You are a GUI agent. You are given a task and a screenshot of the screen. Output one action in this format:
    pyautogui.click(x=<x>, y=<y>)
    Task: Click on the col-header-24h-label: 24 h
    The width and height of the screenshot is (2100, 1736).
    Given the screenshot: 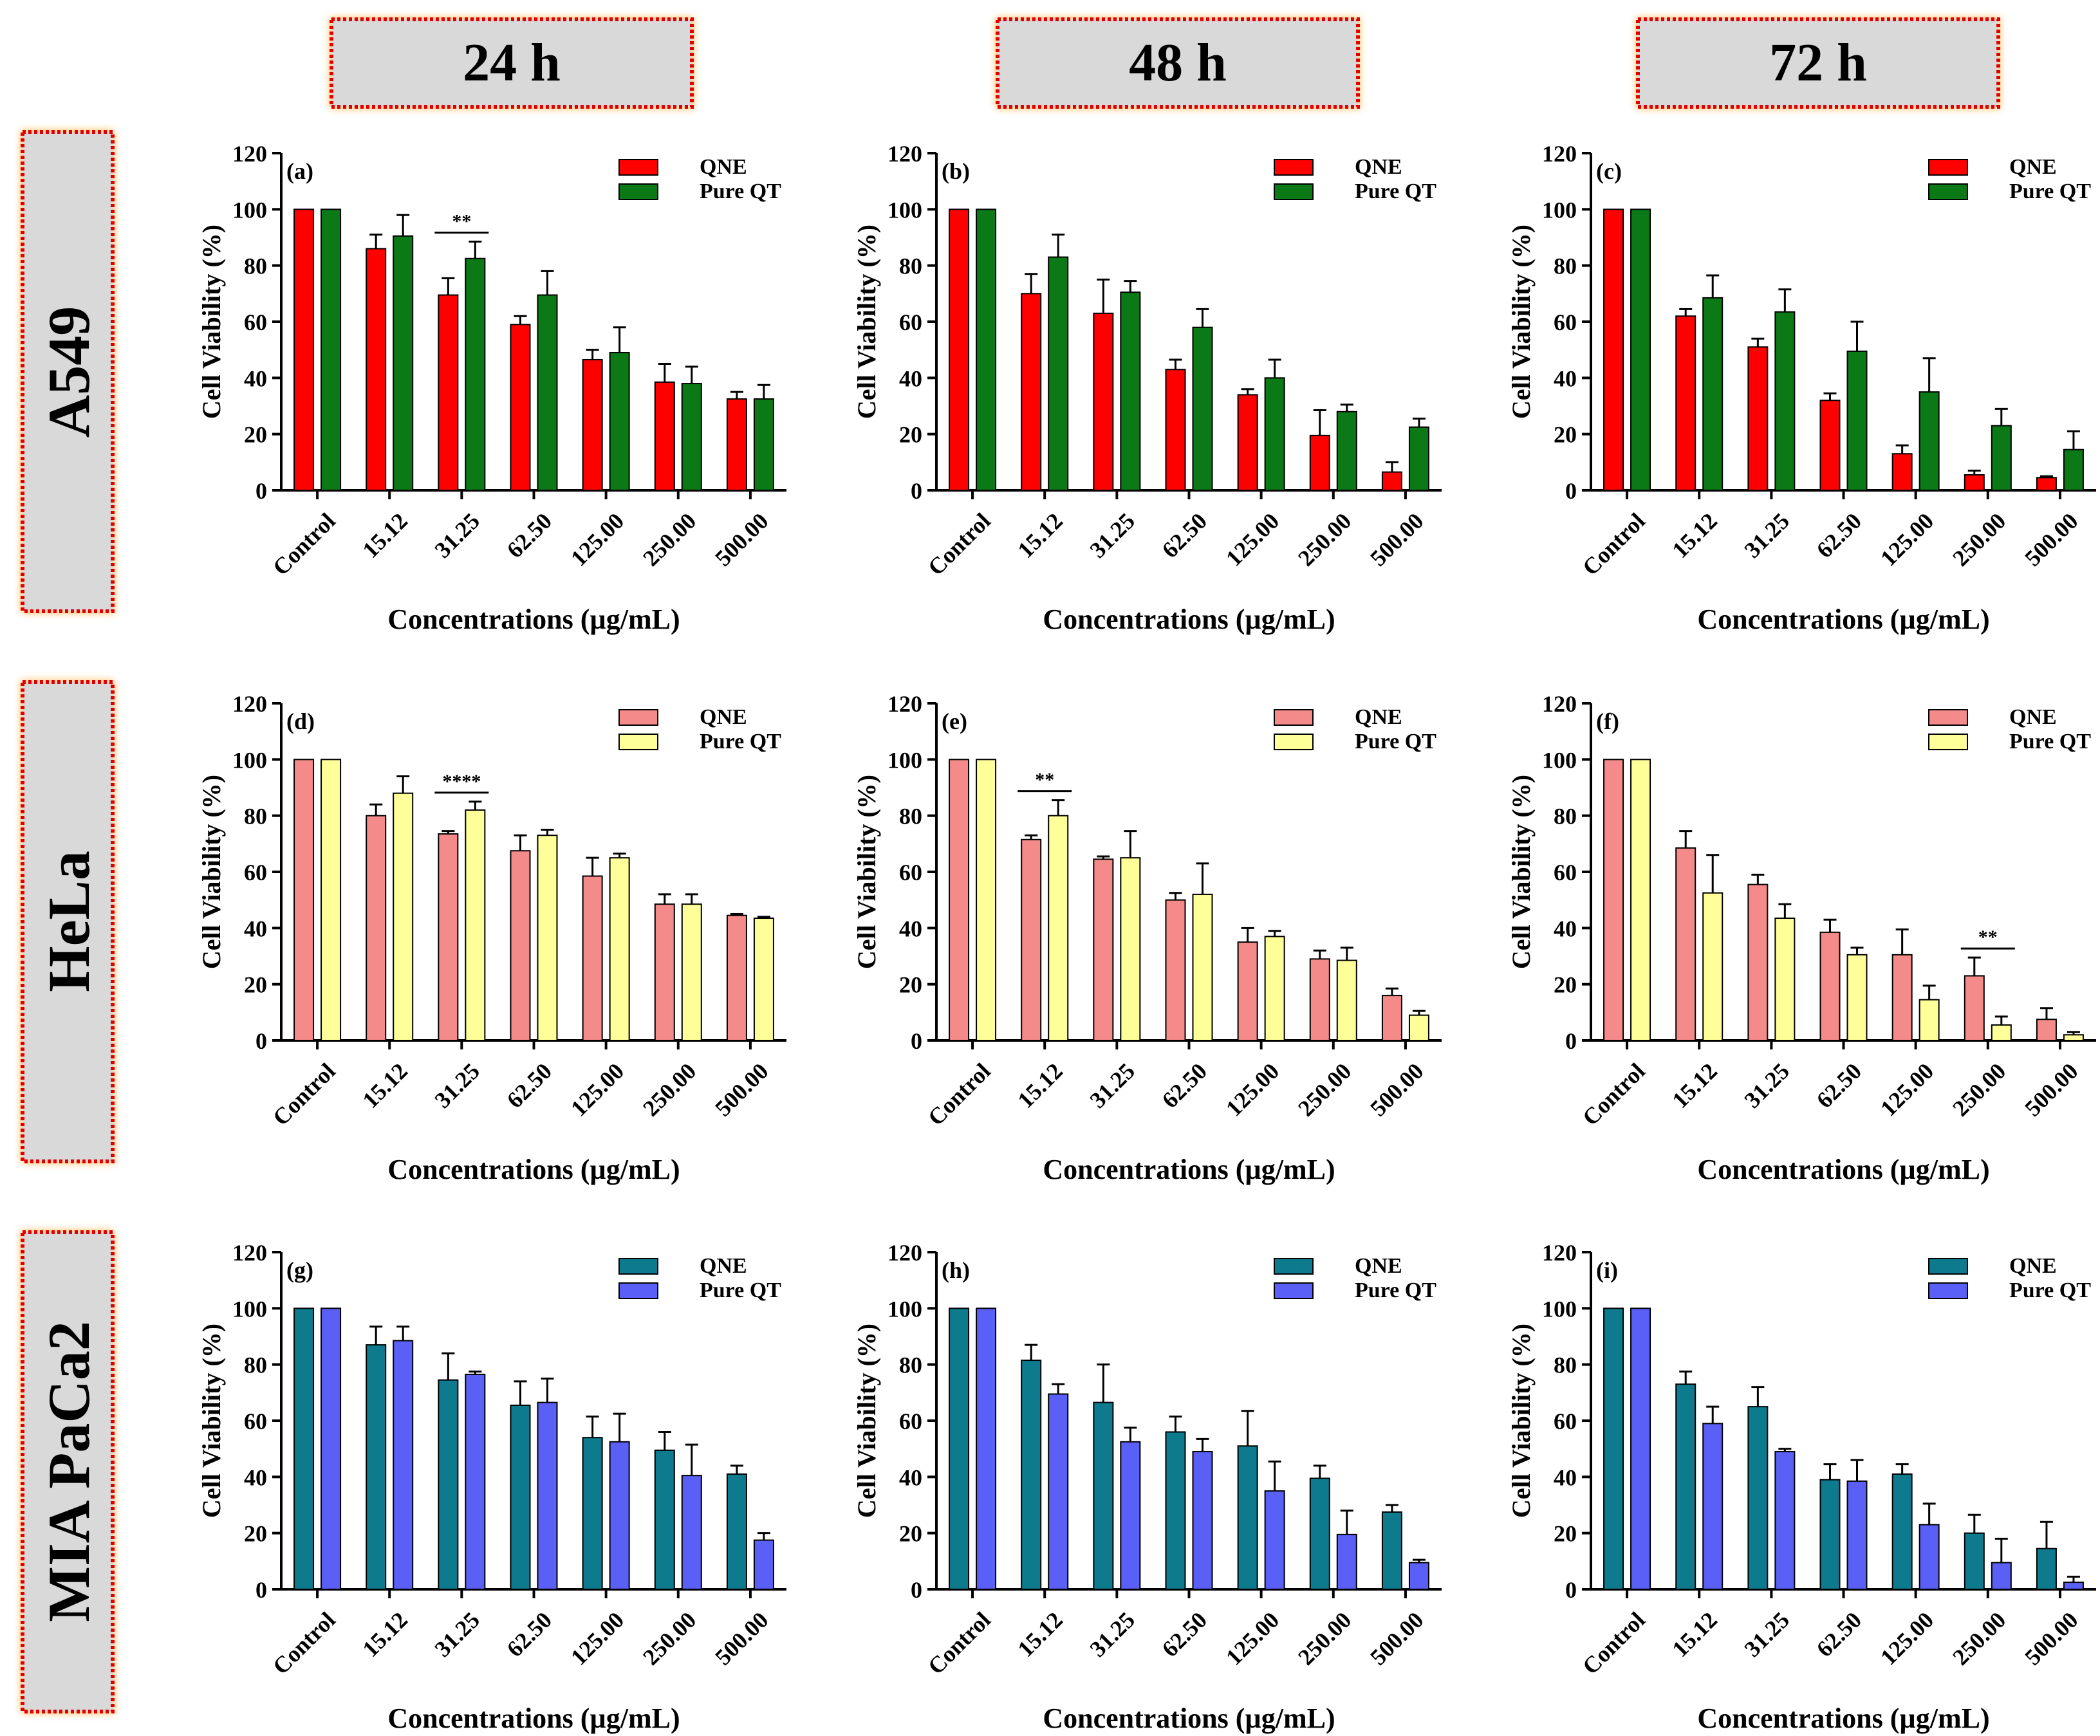 What is the action you would take?
    pyautogui.click(x=512, y=63)
    